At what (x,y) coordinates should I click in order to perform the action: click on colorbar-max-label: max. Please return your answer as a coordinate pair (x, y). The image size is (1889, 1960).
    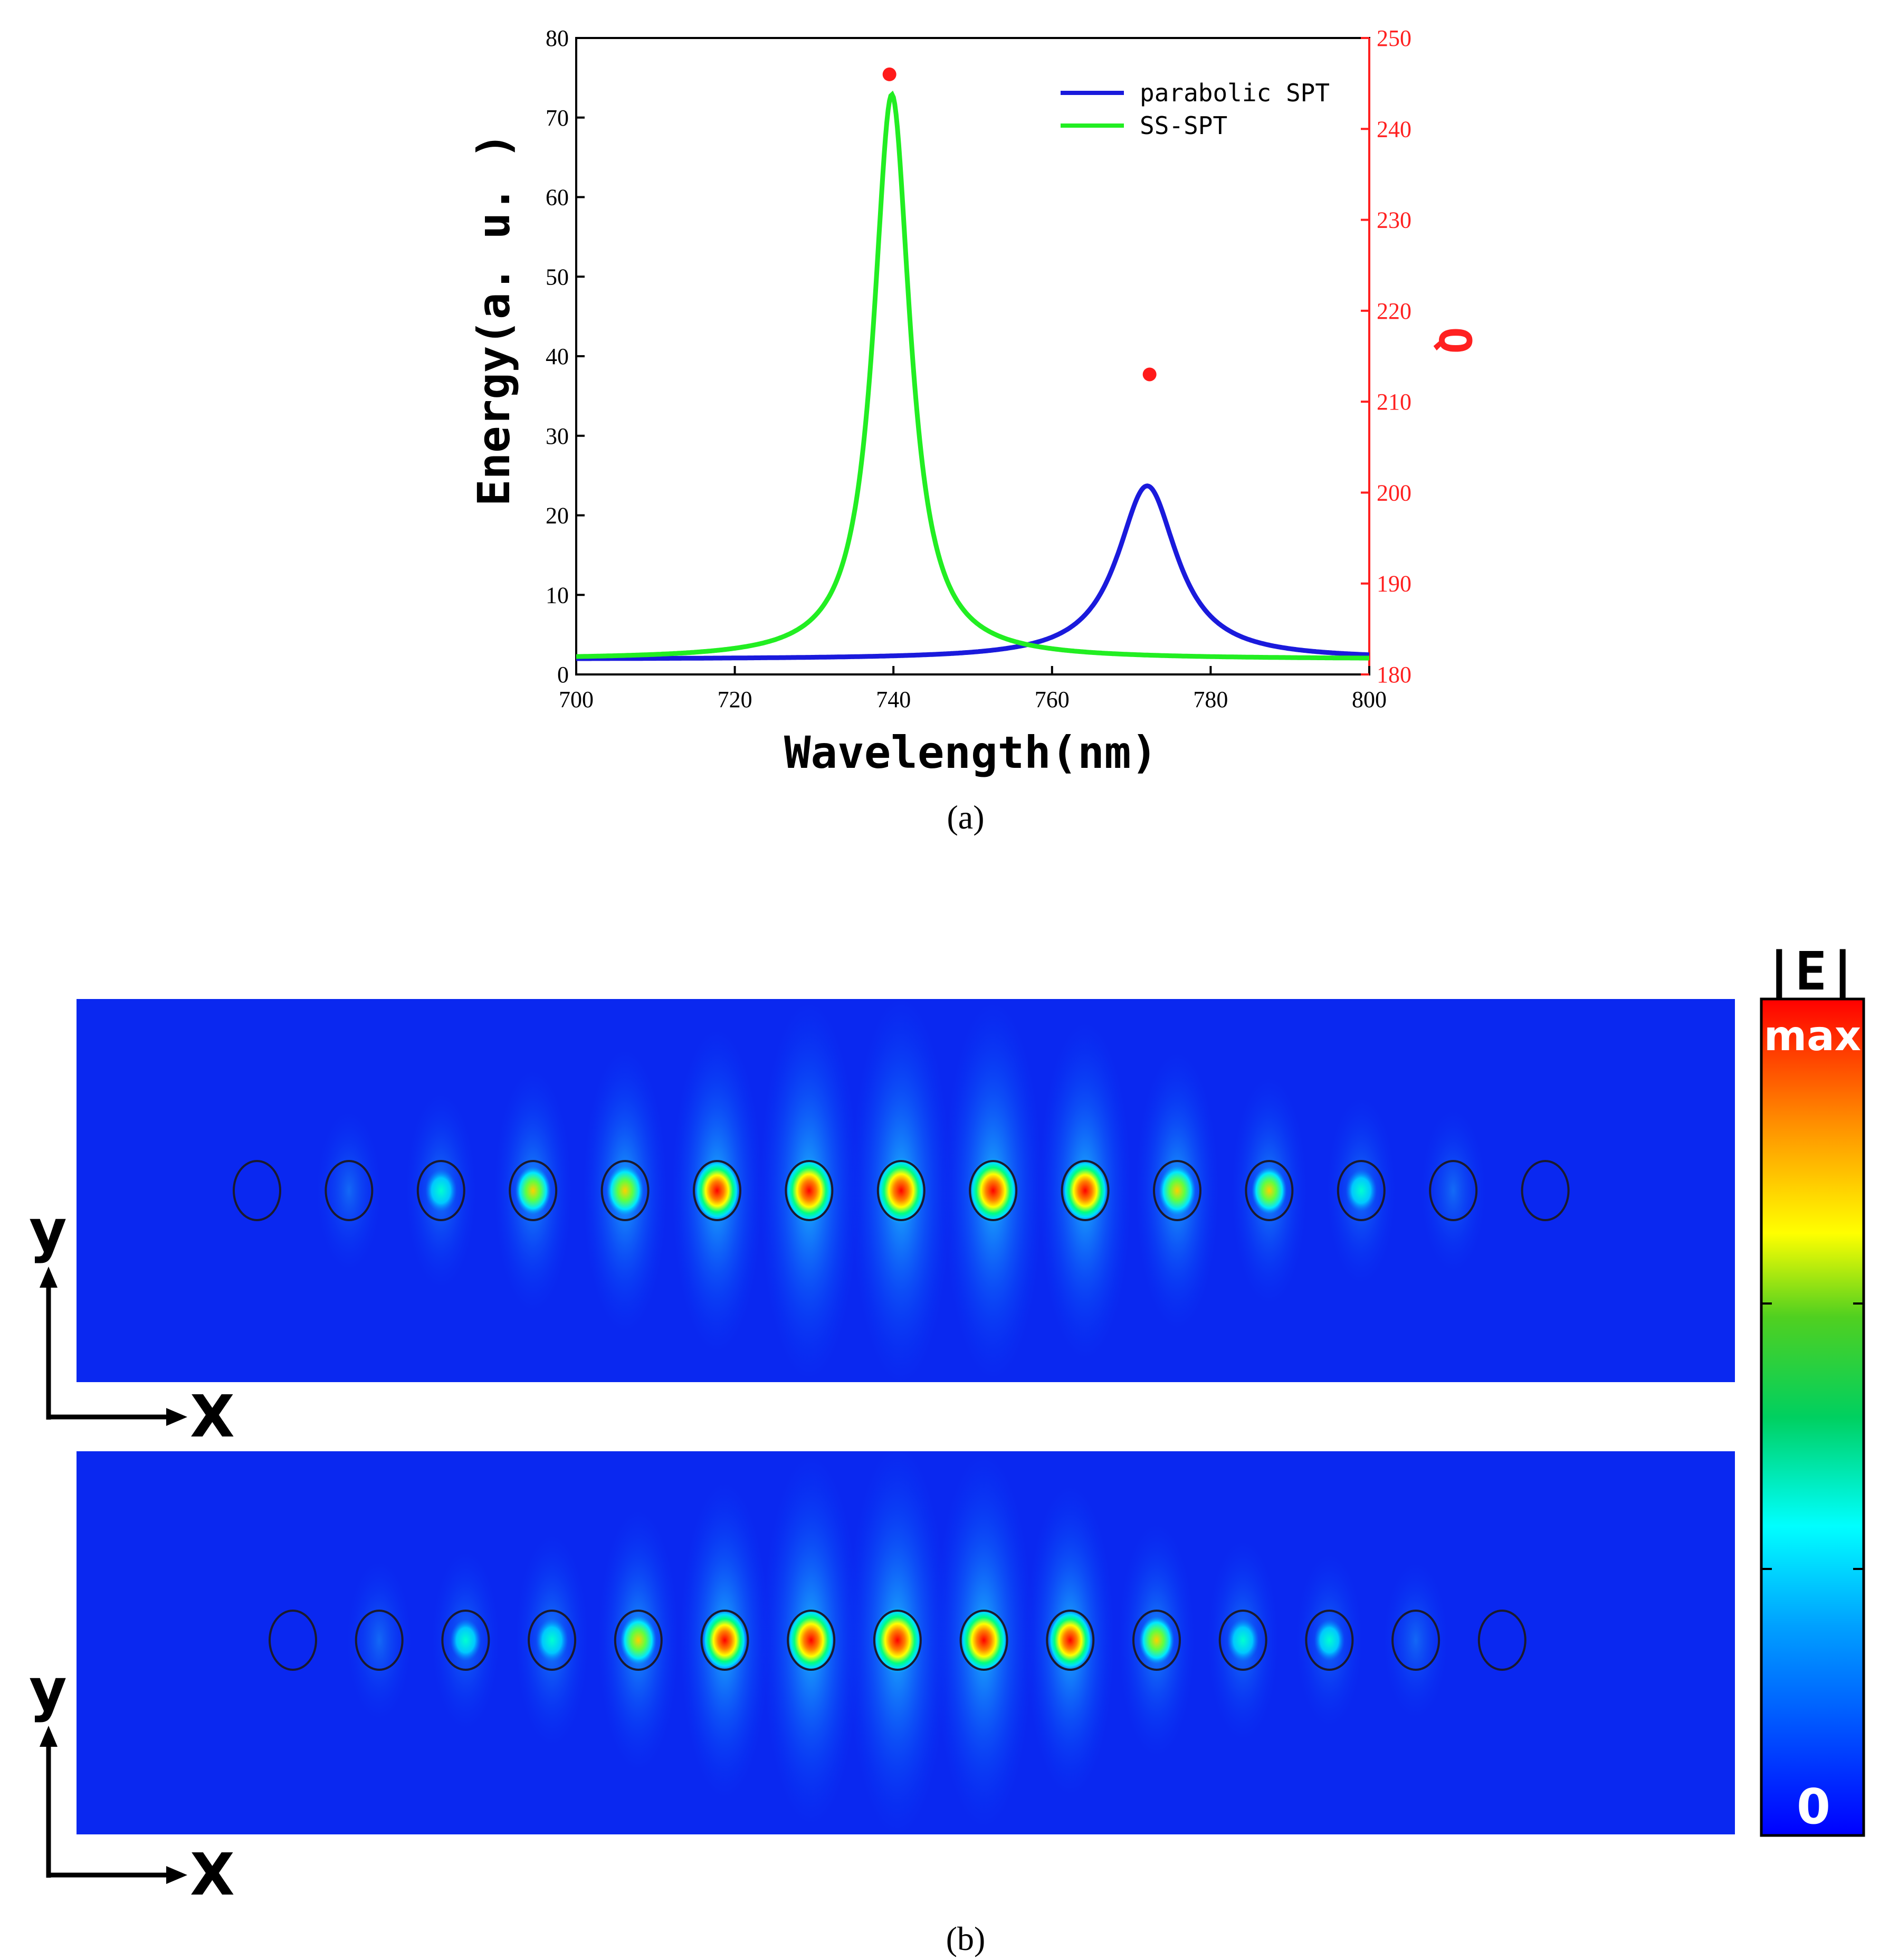
    Looking at the image, I should click on (1812, 1036).